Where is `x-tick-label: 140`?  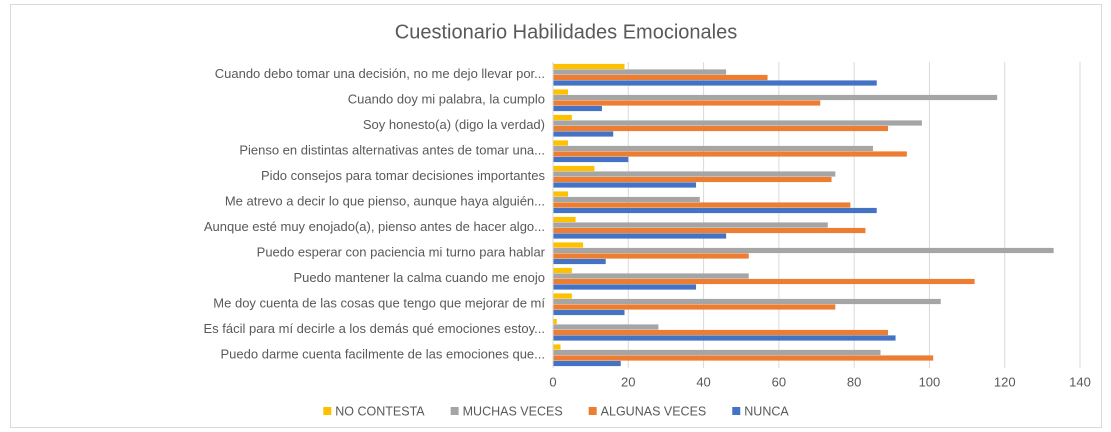 x-tick-label: 140 is located at coordinates (1080, 381).